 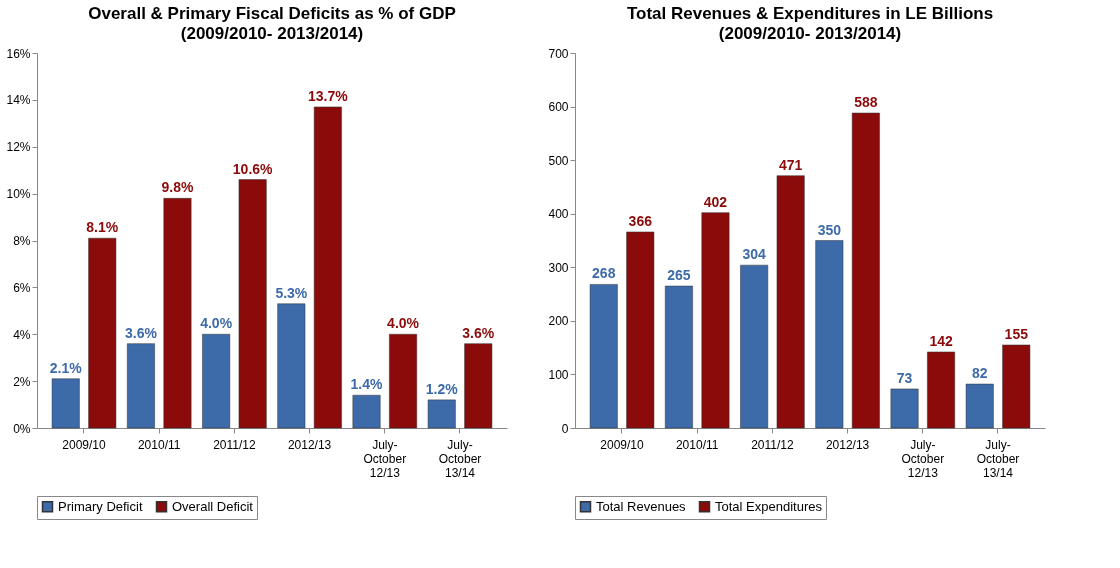 I want to click on data-label: 5.3%, so click(x=291, y=292).